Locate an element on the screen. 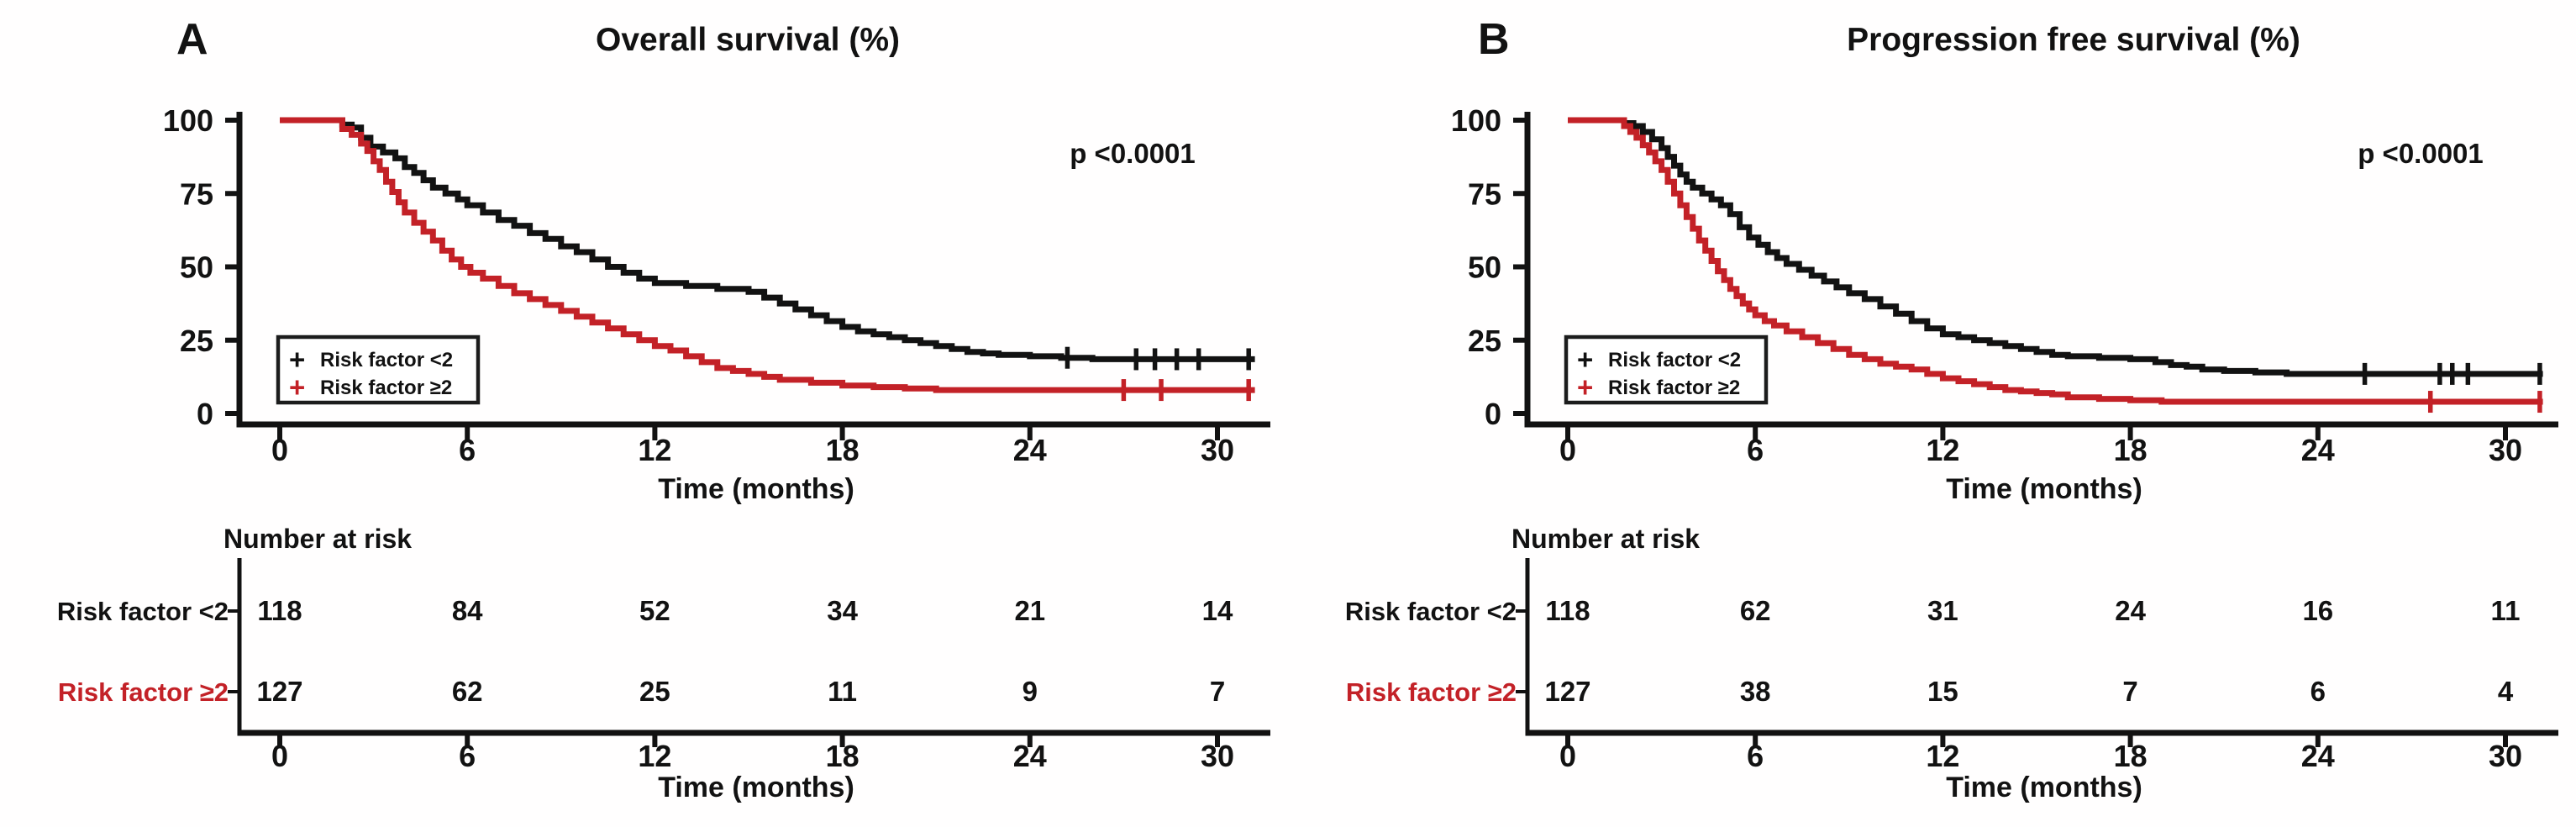  panel-letter: A is located at coordinates (192, 39).